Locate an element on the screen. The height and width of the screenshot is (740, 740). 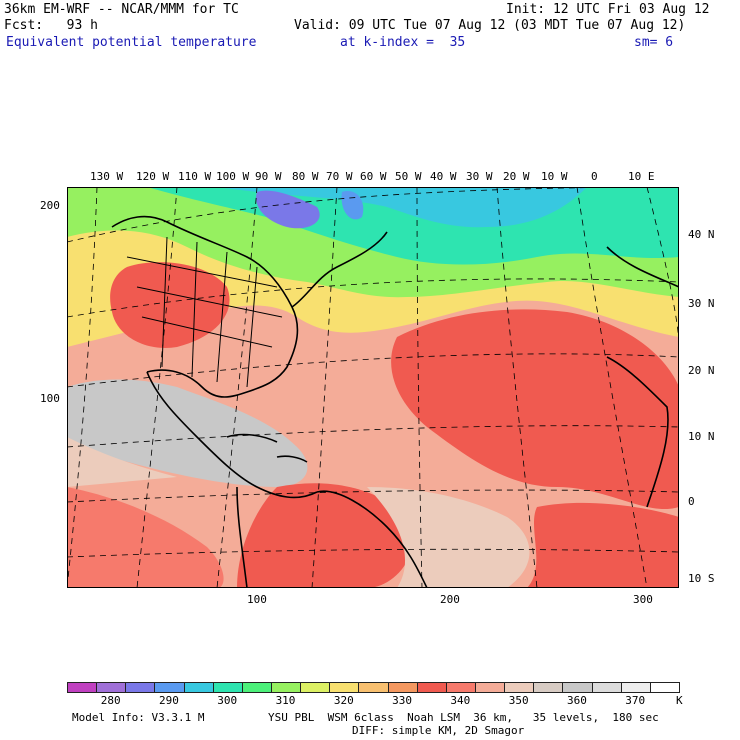
field-warm-plains is located at coordinates (170, 305).